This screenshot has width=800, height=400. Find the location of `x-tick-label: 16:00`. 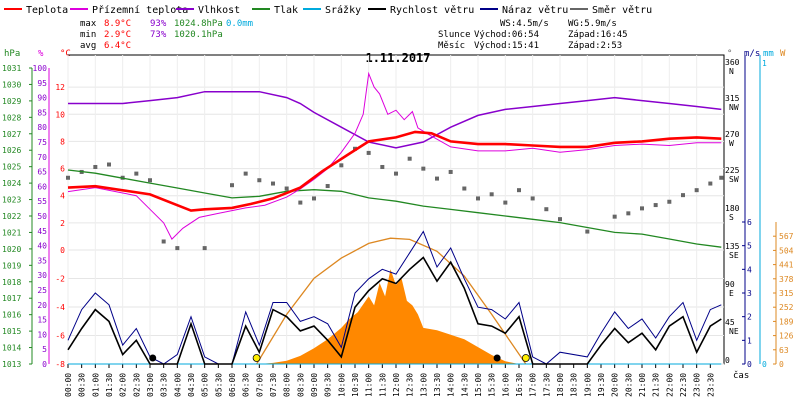

x-tick-label: 16:00 is located at coordinates (505, 385).